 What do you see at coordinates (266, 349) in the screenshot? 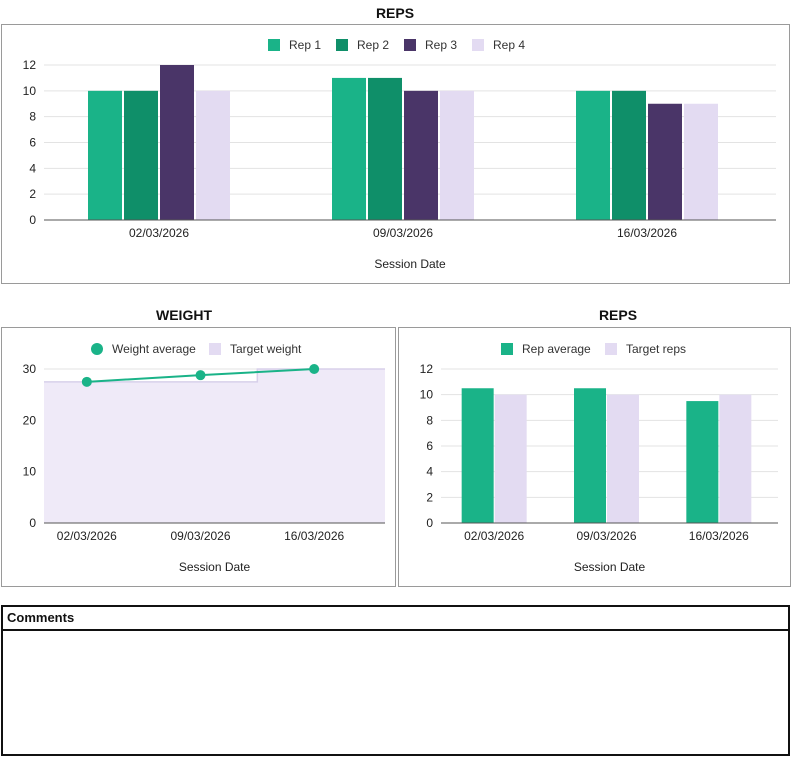
I see `legend-label: Target weight` at bounding box center [266, 349].